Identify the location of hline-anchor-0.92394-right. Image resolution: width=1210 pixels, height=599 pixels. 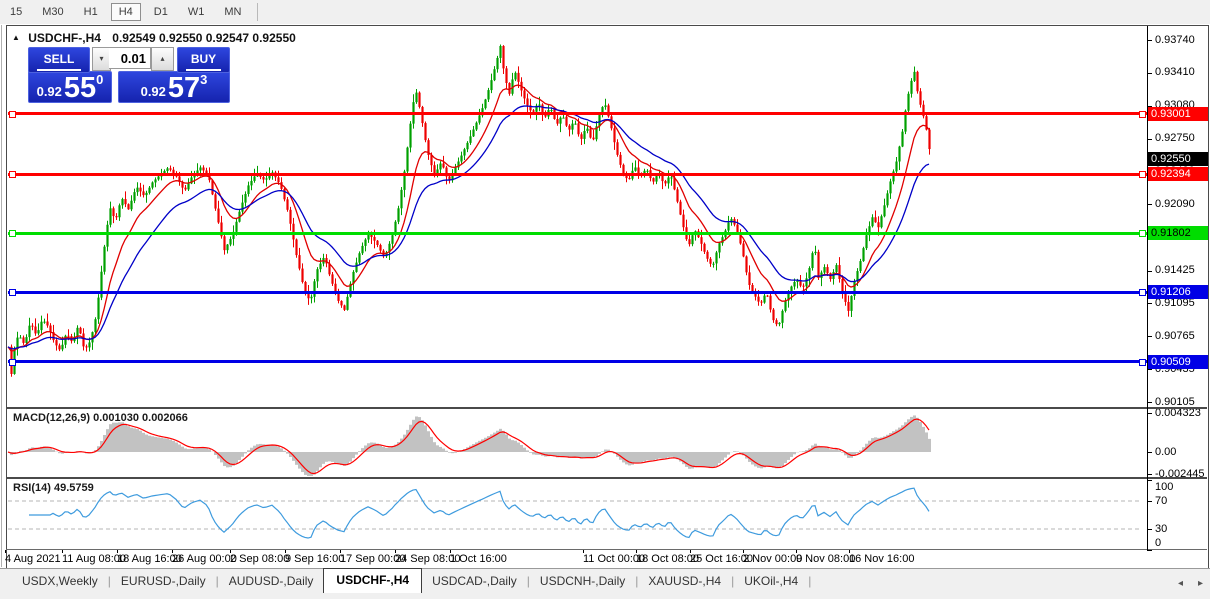
(1142, 174).